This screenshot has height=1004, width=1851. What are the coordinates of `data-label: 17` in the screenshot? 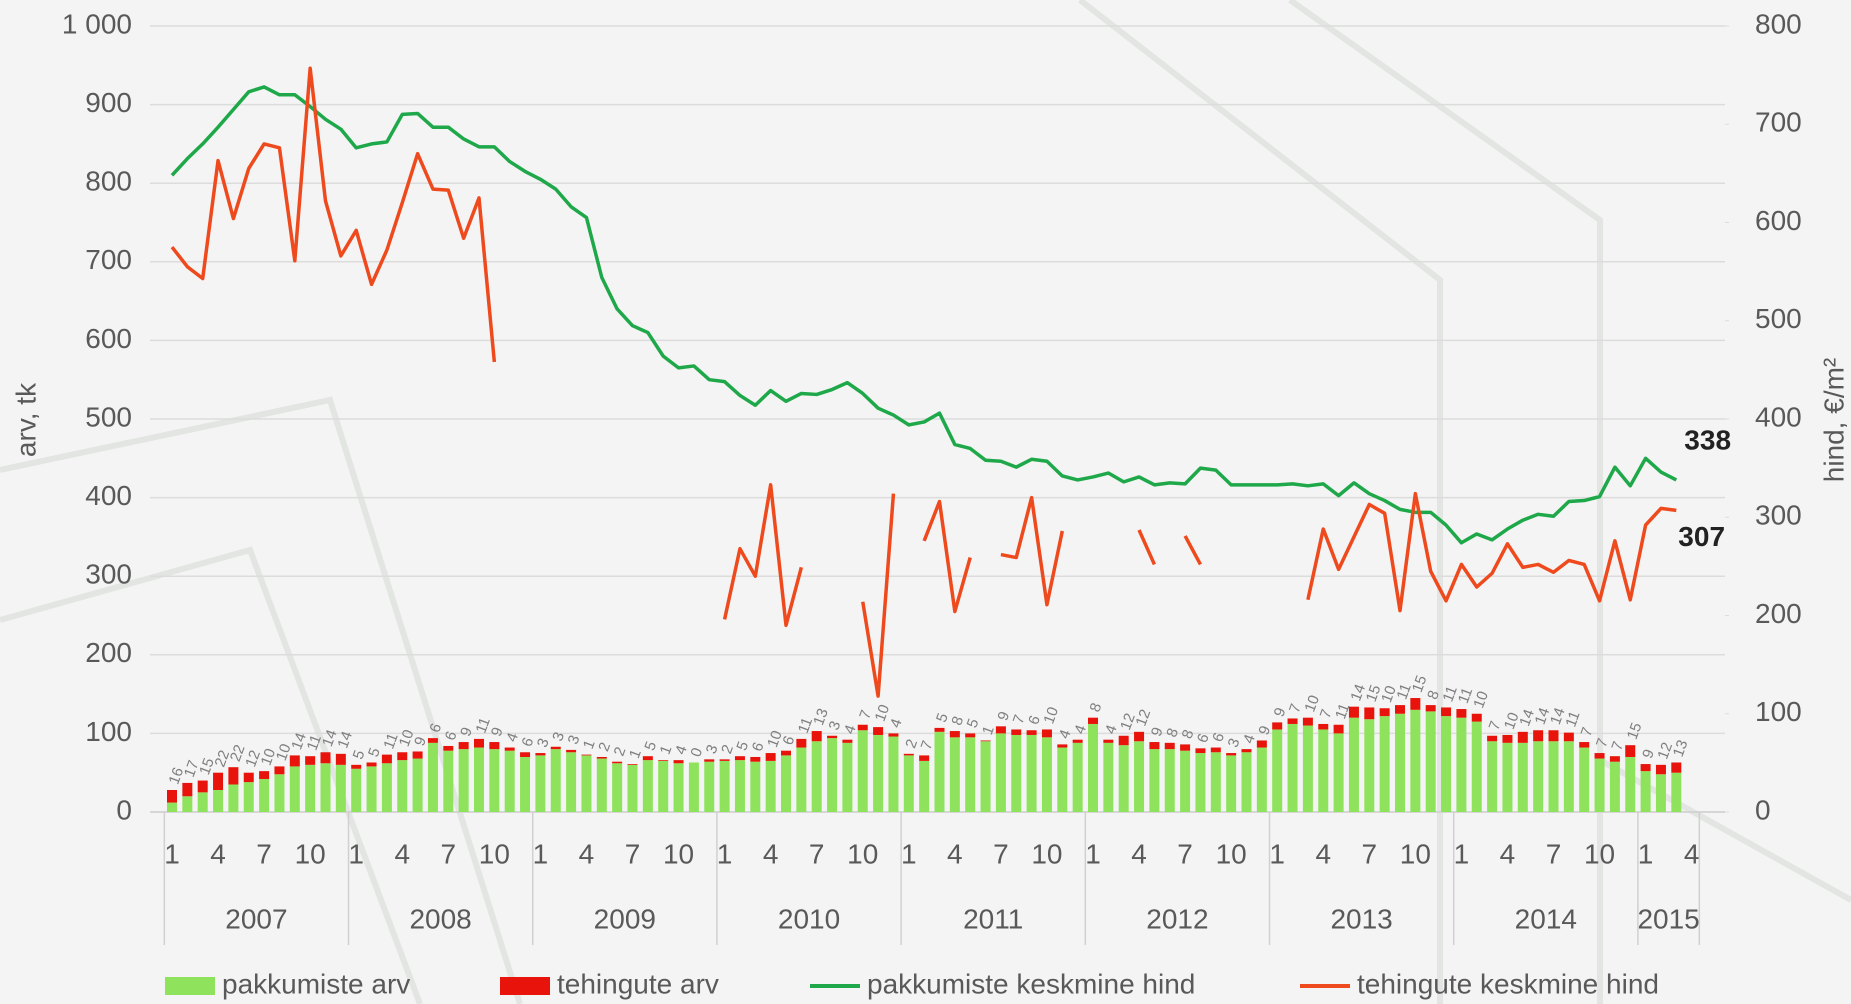 It's located at (192, 768).